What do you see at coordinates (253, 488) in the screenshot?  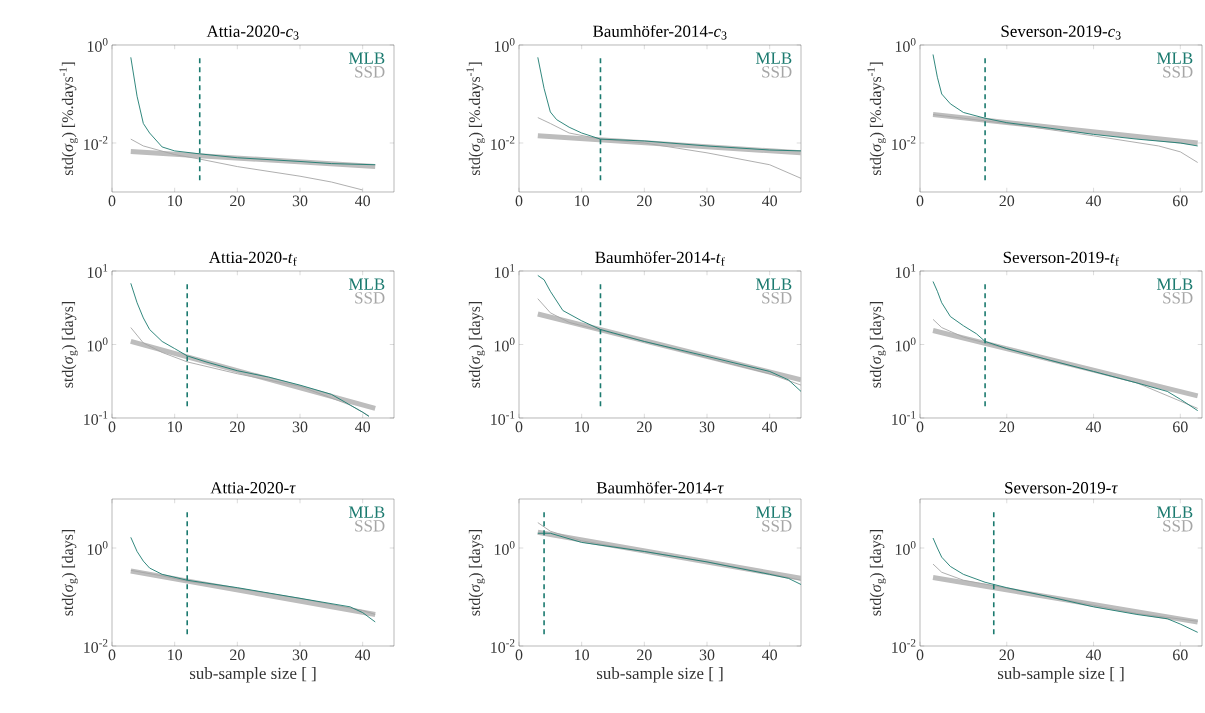 I see `chart-title: Attia-2020-τ` at bounding box center [253, 488].